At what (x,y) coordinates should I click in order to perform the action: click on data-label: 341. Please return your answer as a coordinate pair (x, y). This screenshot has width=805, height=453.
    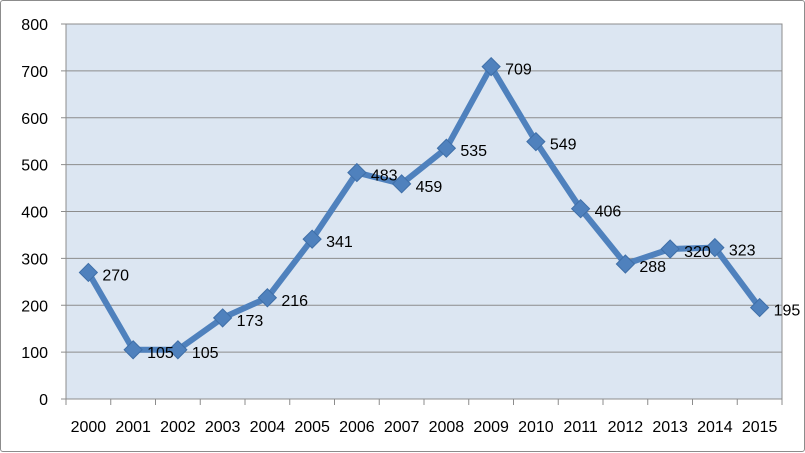
    Looking at the image, I should click on (339, 242).